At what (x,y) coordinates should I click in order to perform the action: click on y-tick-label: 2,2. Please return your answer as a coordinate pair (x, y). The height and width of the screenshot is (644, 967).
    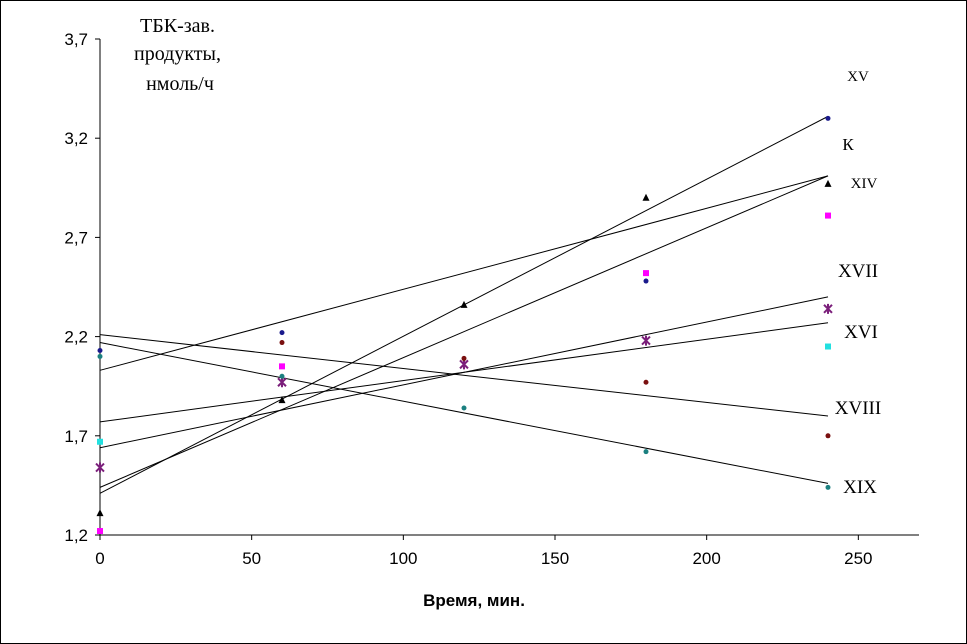
    Looking at the image, I should click on (76, 337).